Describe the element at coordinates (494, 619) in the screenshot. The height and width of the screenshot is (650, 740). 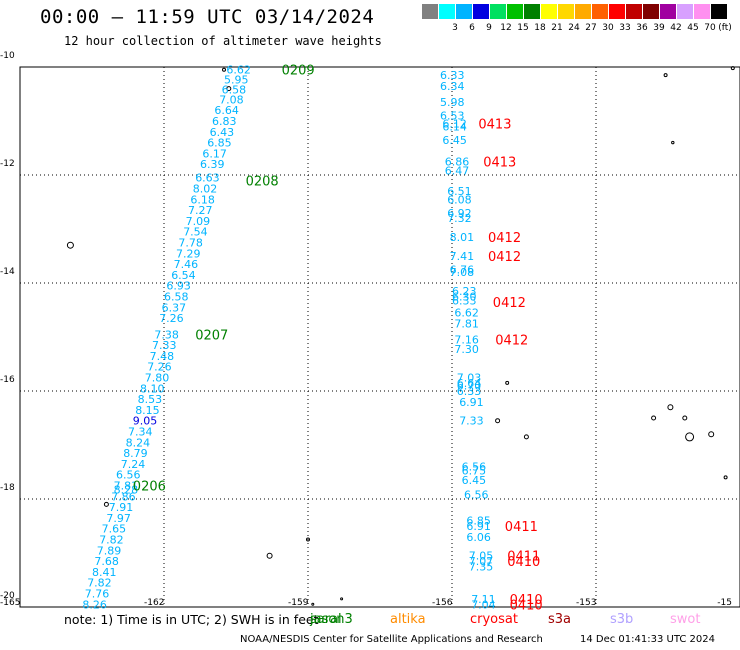
I see `satellite-name: cryosat` at that location.